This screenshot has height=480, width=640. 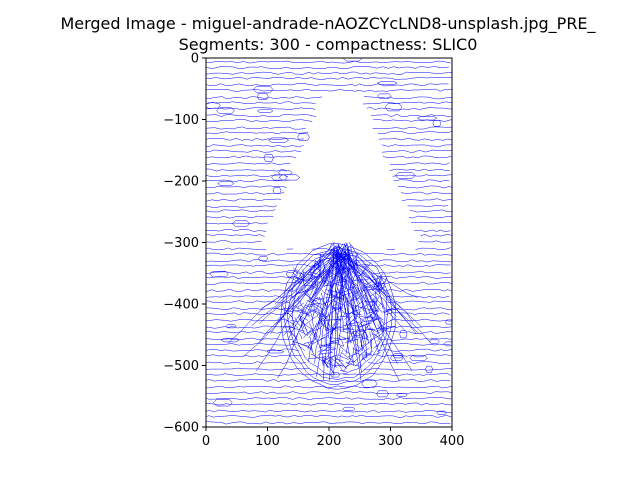 I want to click on y-tick-label: 0, so click(x=195, y=59).